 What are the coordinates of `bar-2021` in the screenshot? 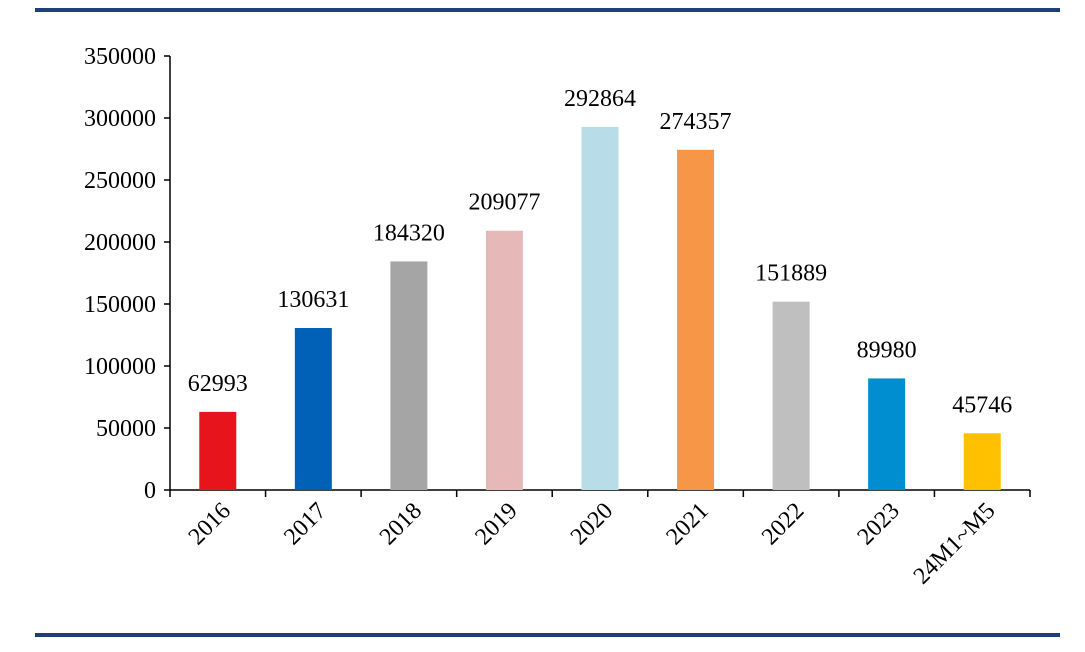 It's located at (696, 320).